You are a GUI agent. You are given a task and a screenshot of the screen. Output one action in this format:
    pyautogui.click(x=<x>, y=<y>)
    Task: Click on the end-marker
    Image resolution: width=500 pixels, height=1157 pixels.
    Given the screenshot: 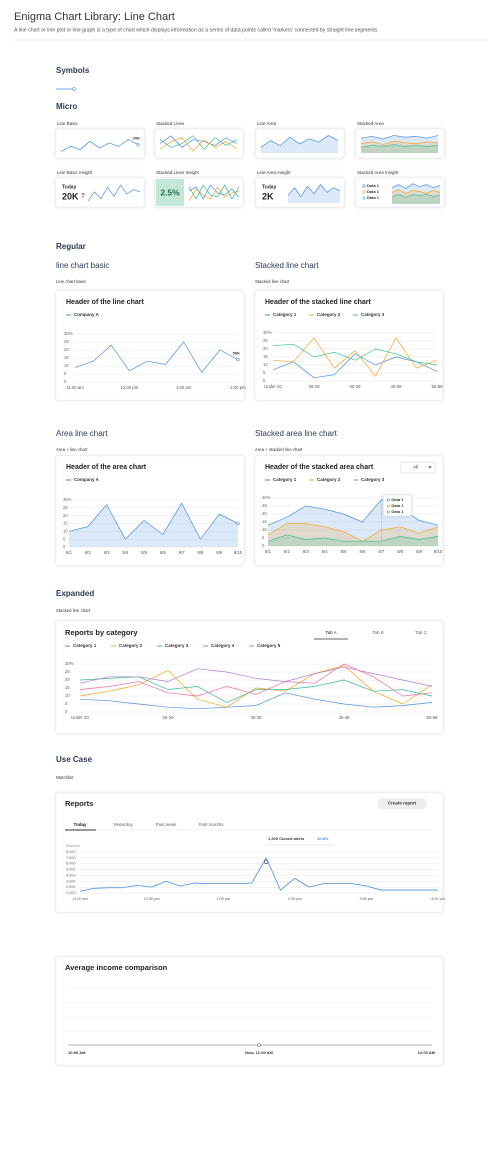 What is the action you would take?
    pyautogui.click(x=238, y=523)
    